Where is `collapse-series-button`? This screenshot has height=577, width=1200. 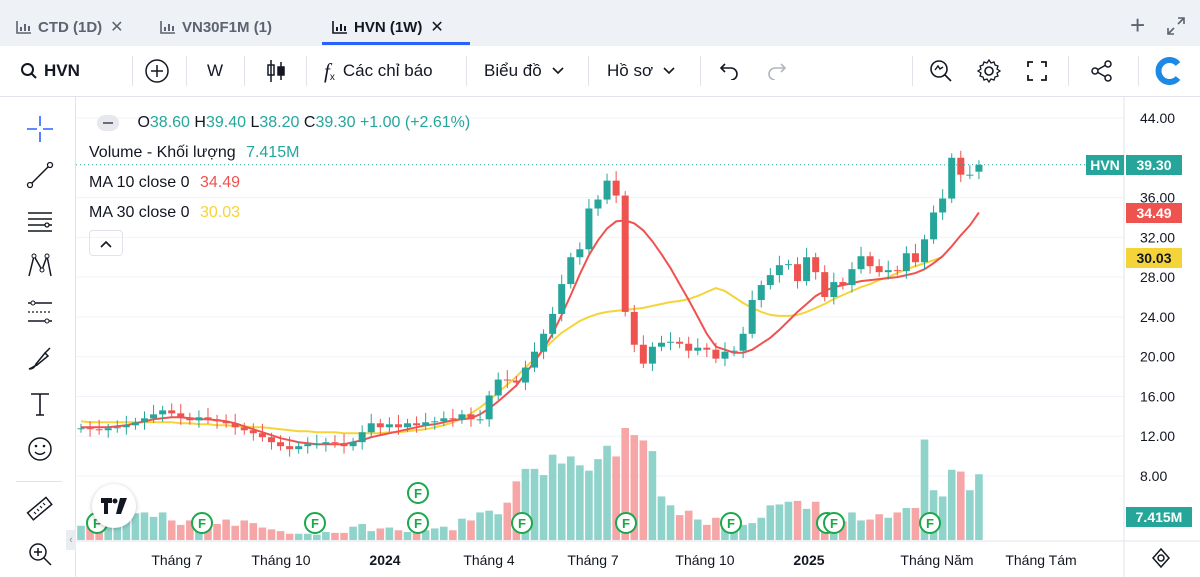
collapse-series-button is located at coordinates (108, 122).